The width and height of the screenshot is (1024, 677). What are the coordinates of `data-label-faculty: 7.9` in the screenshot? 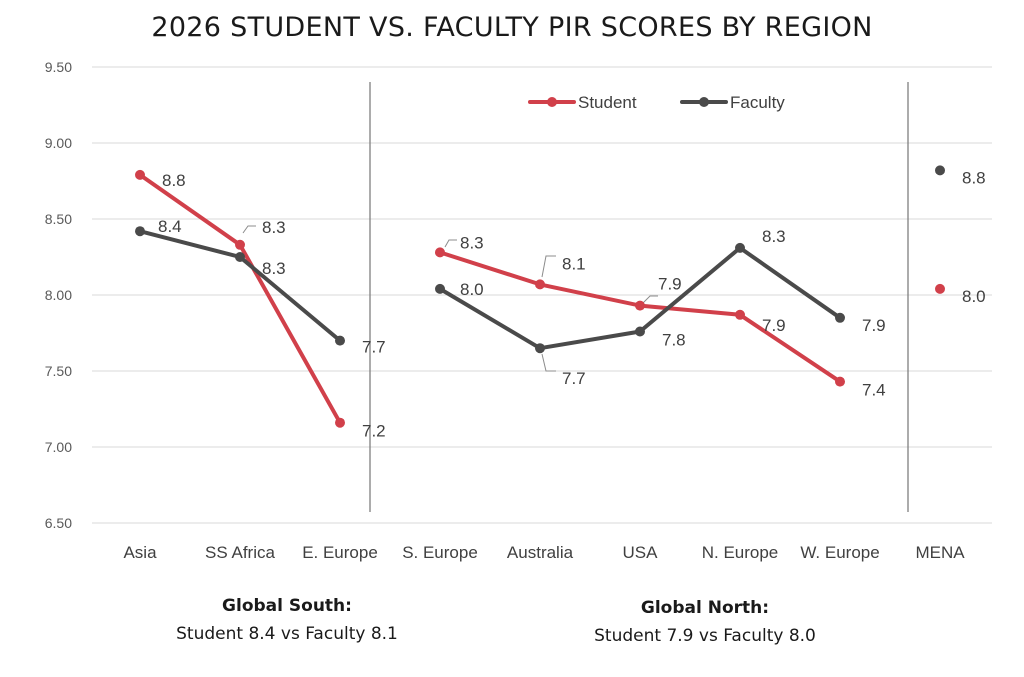 It's located at (874, 325).